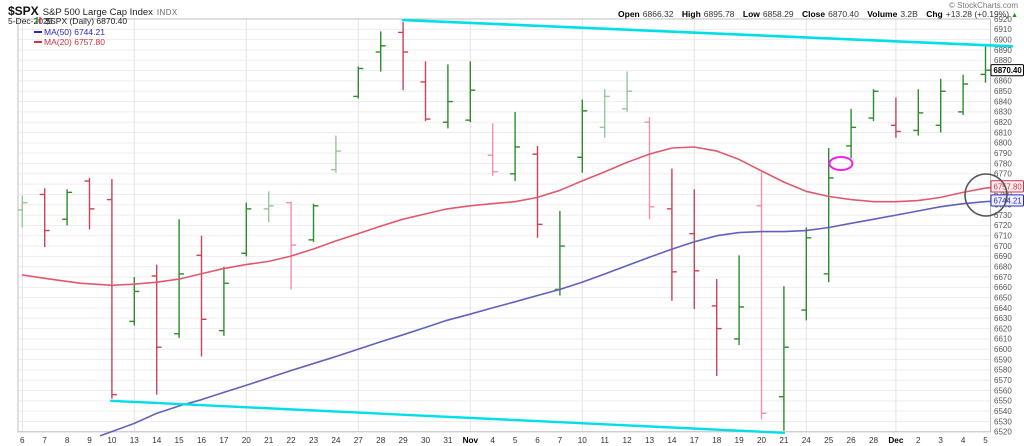 The image size is (1024, 446). Describe the element at coordinates (1003, 174) in the screenshot. I see `svg-text: 6770` at that location.